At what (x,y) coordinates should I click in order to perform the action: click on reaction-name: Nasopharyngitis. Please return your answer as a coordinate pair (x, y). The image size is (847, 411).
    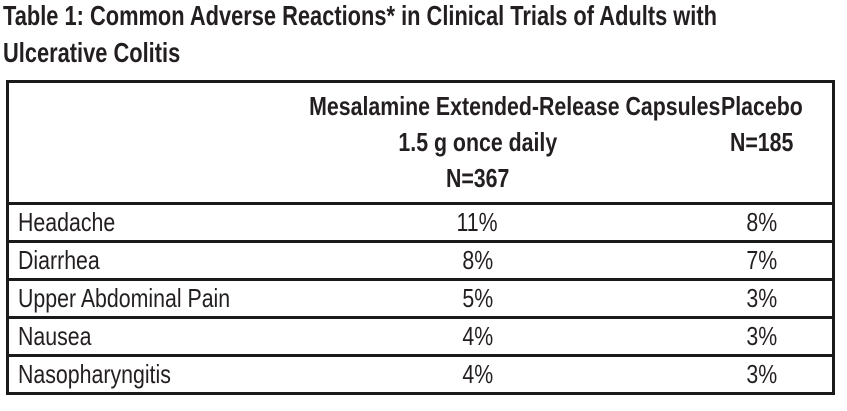
    Looking at the image, I should click on (94, 374).